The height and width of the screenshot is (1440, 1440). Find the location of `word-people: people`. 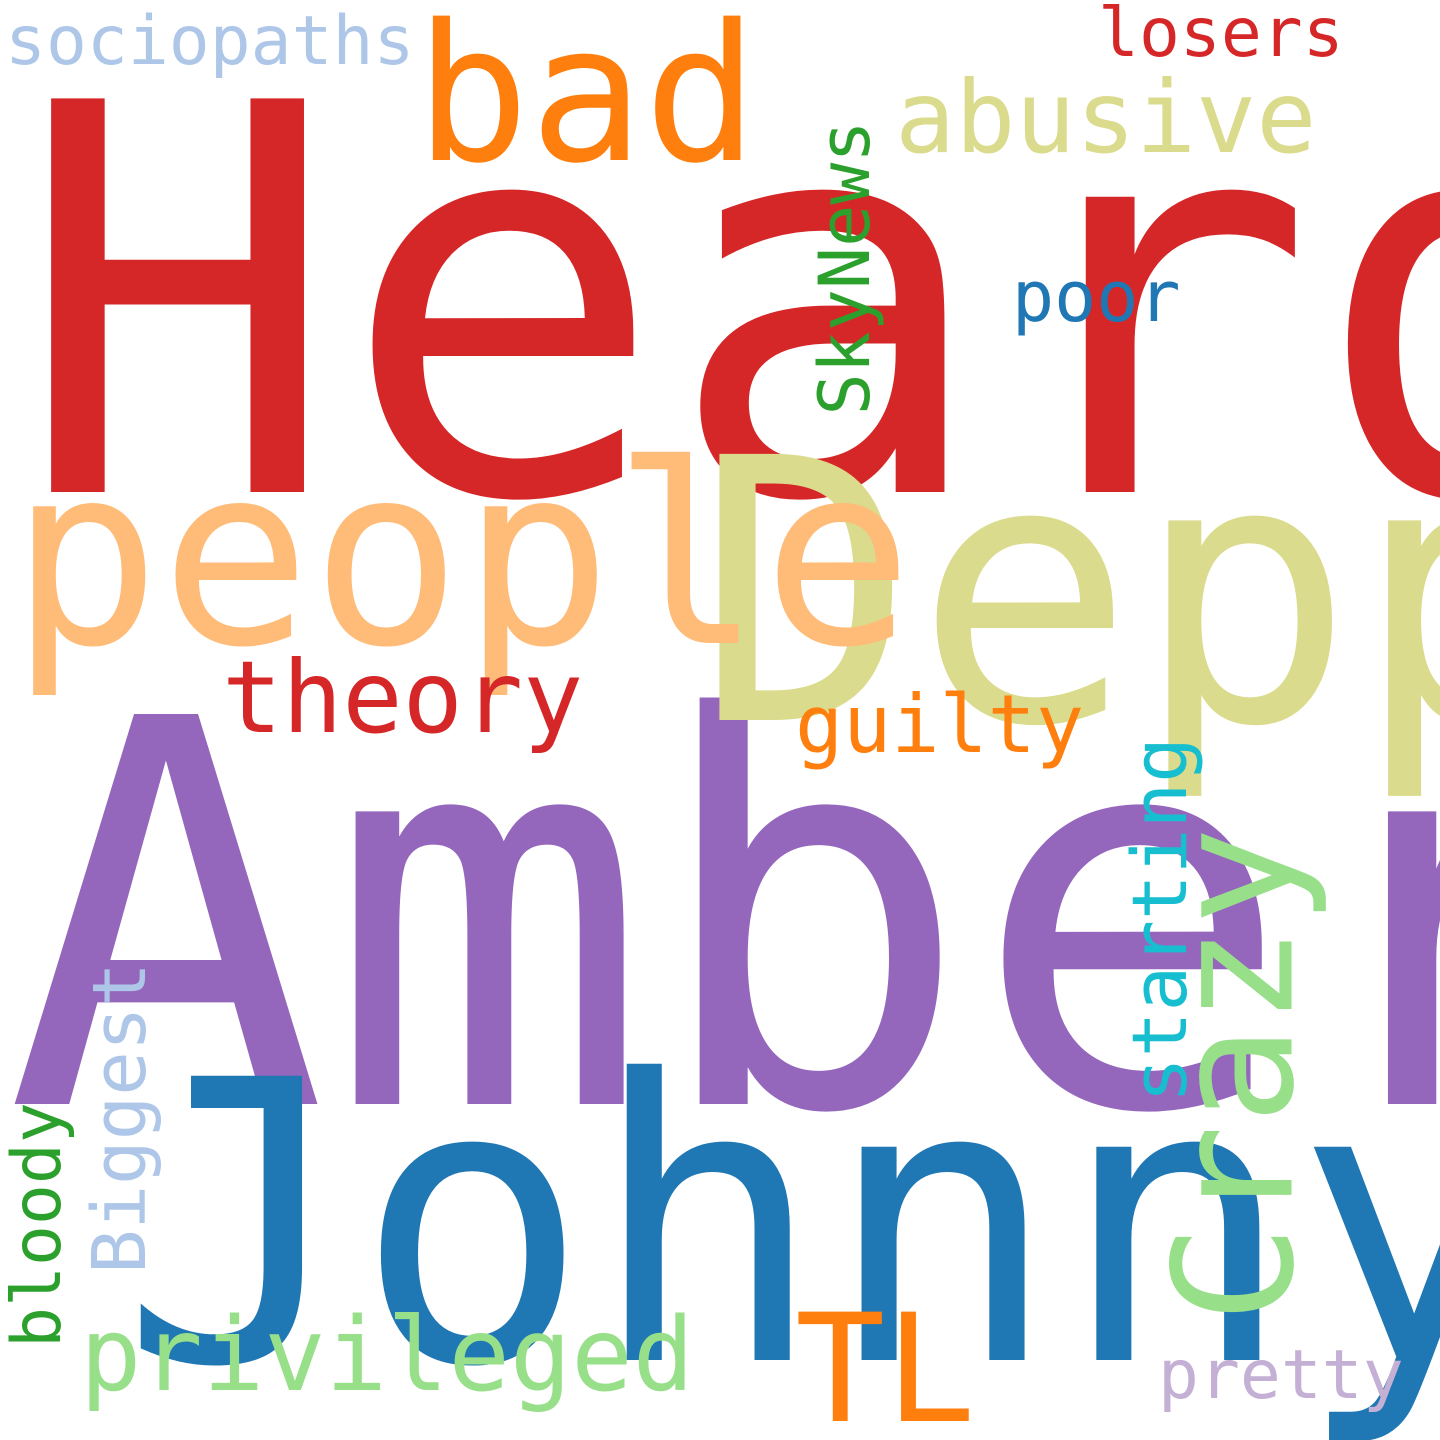

word-people: people is located at coordinates (462, 556).